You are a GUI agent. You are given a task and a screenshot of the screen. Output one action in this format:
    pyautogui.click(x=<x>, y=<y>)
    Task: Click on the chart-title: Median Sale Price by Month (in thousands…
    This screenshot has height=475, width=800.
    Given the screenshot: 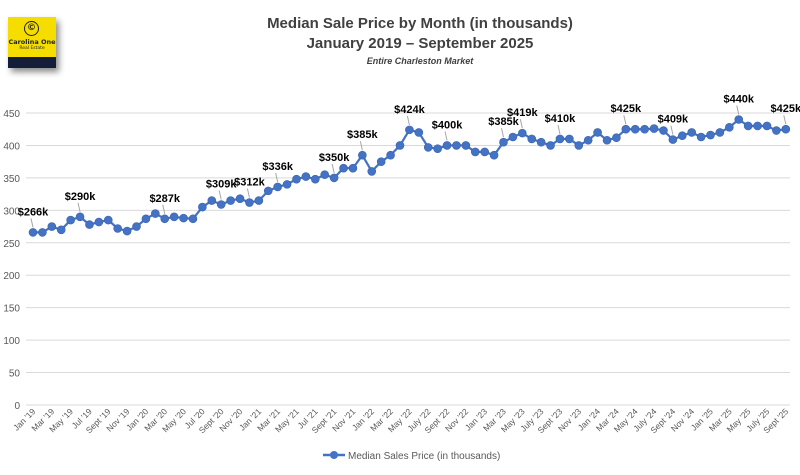 What is the action you would take?
    pyautogui.click(x=420, y=23)
    